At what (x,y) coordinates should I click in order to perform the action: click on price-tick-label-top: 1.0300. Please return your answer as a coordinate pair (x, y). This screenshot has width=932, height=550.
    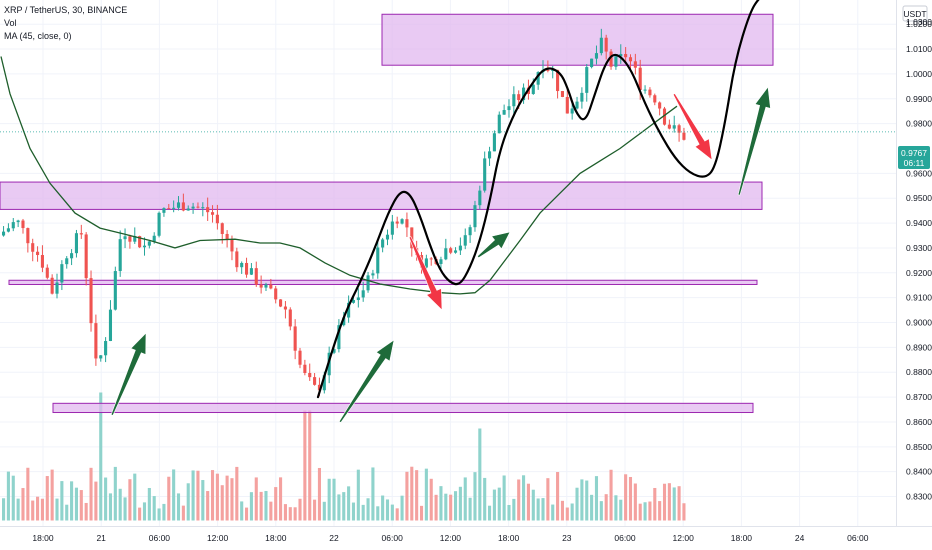
    Looking at the image, I should click on (919, 22).